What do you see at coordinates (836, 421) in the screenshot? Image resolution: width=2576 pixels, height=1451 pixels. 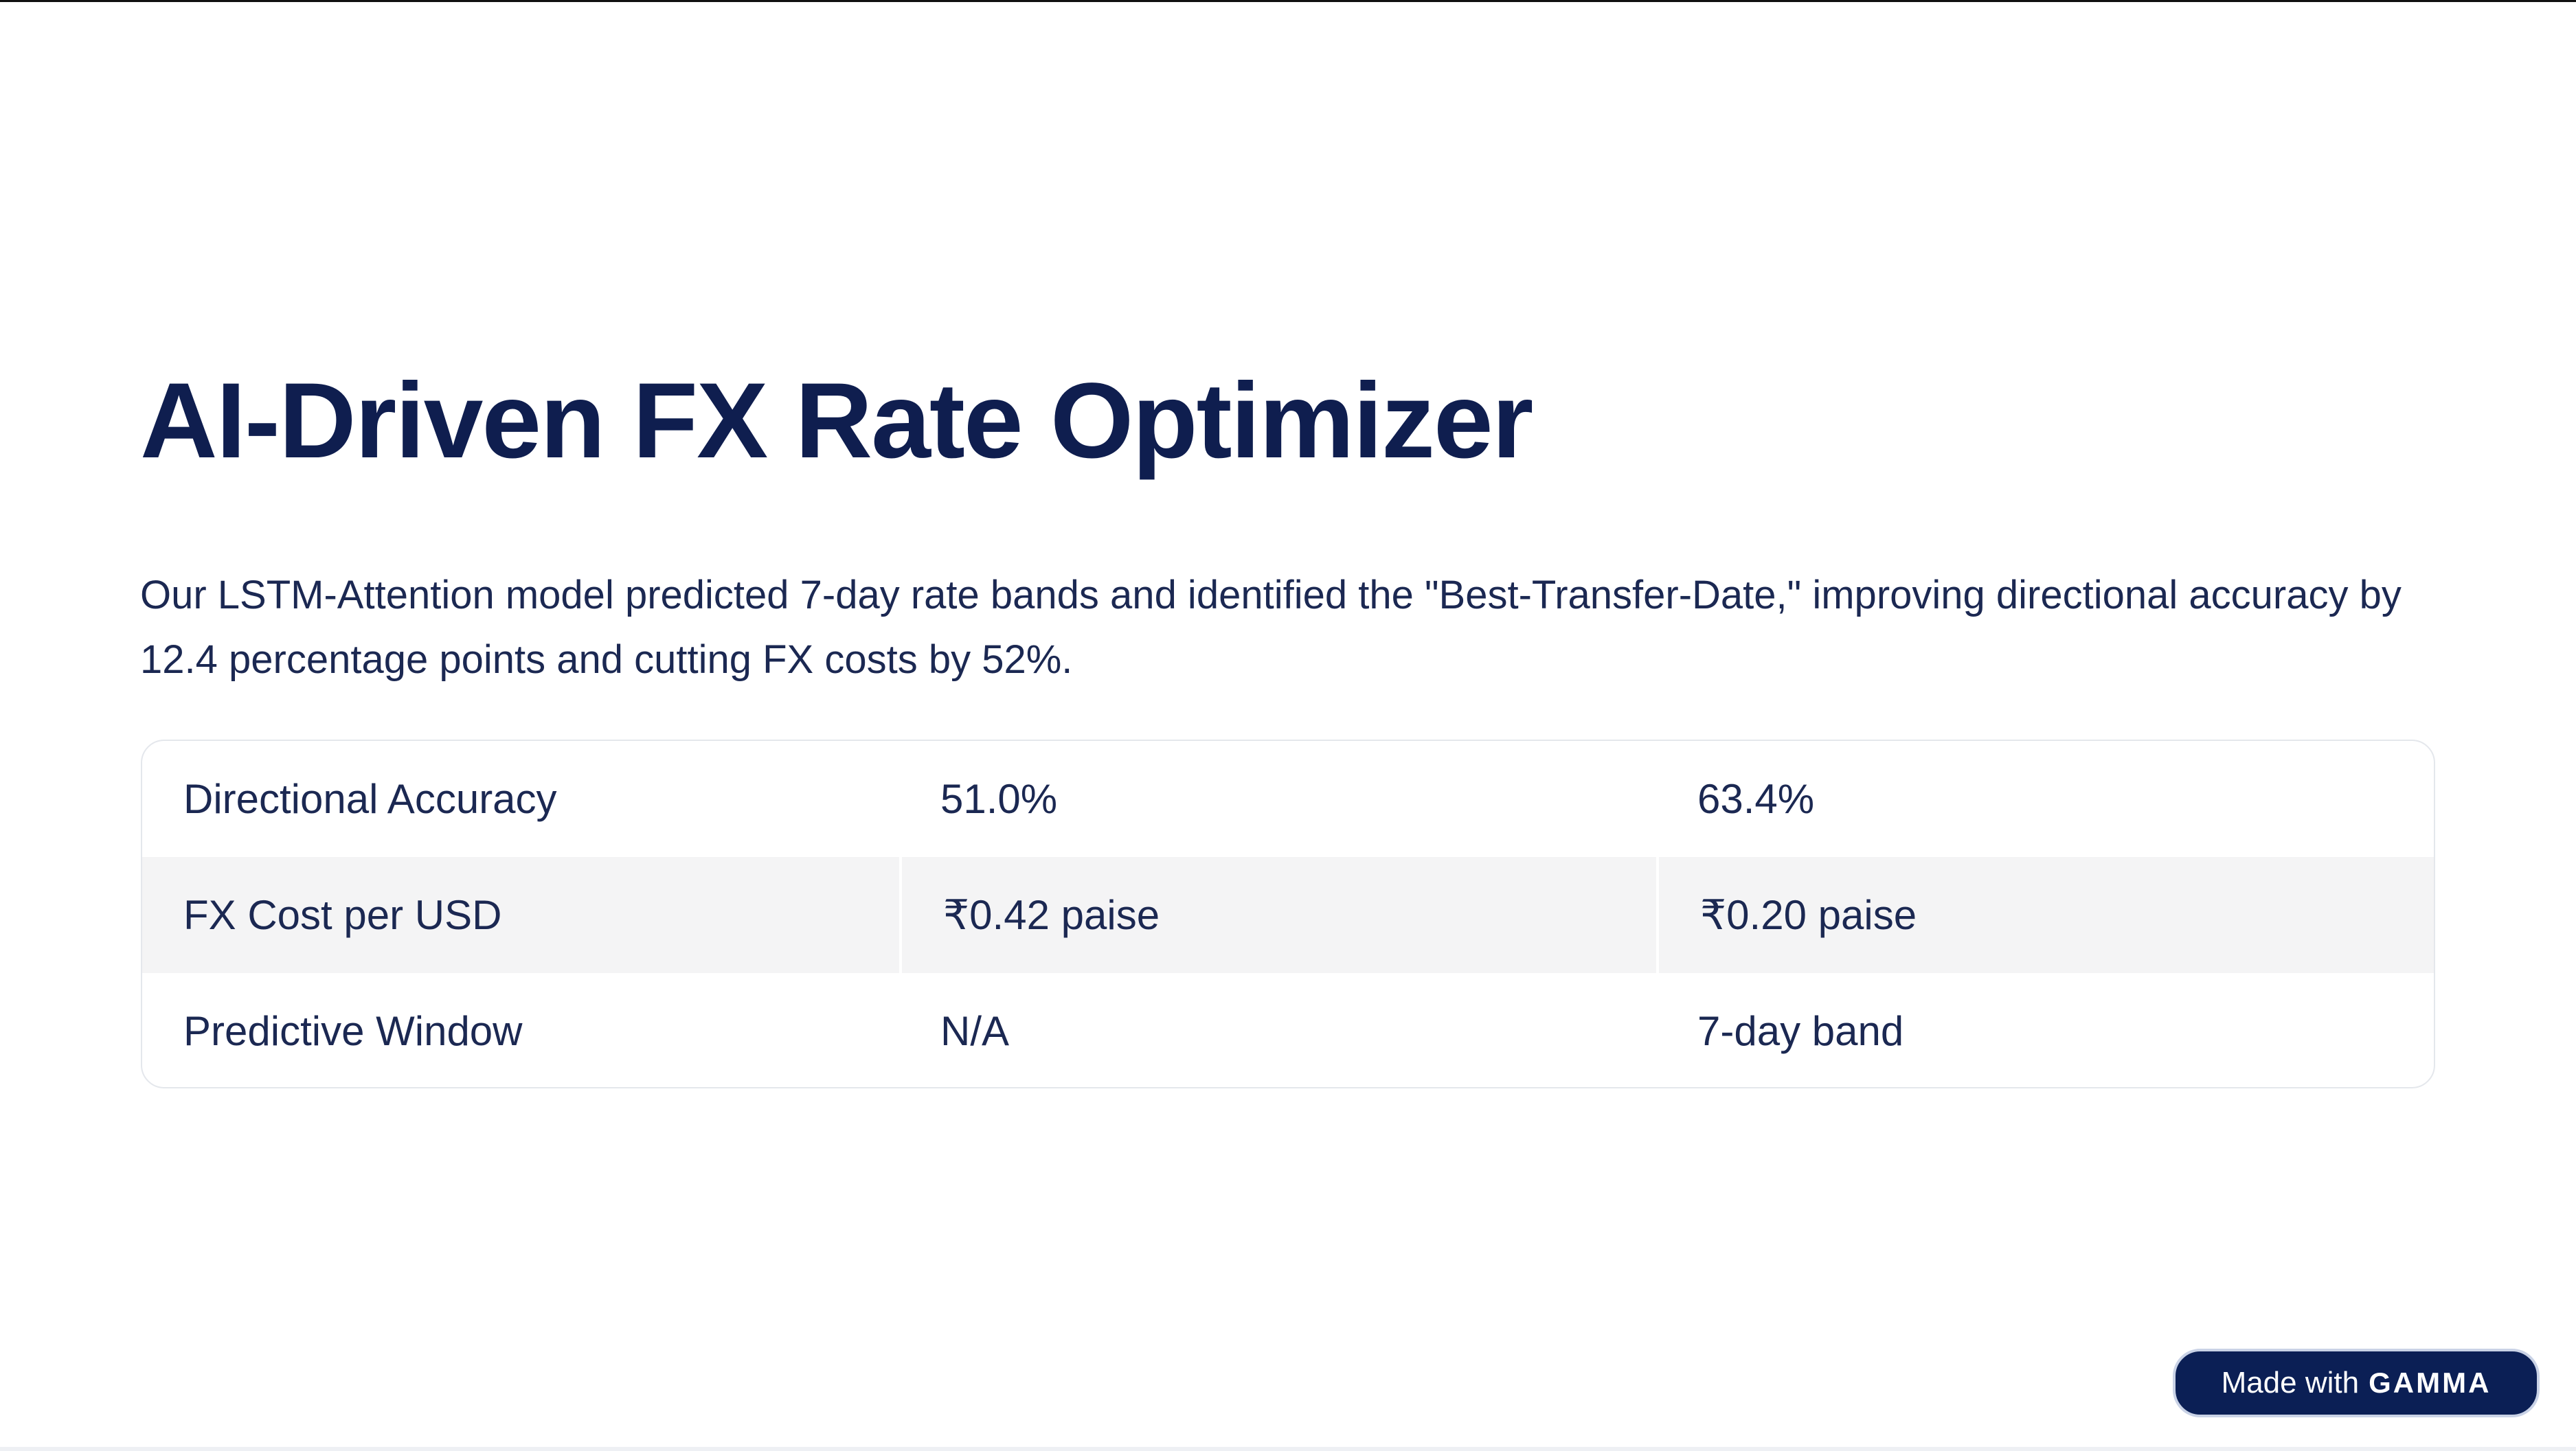 I see `page-title: AI-Driven FX Rate Optimizer` at bounding box center [836, 421].